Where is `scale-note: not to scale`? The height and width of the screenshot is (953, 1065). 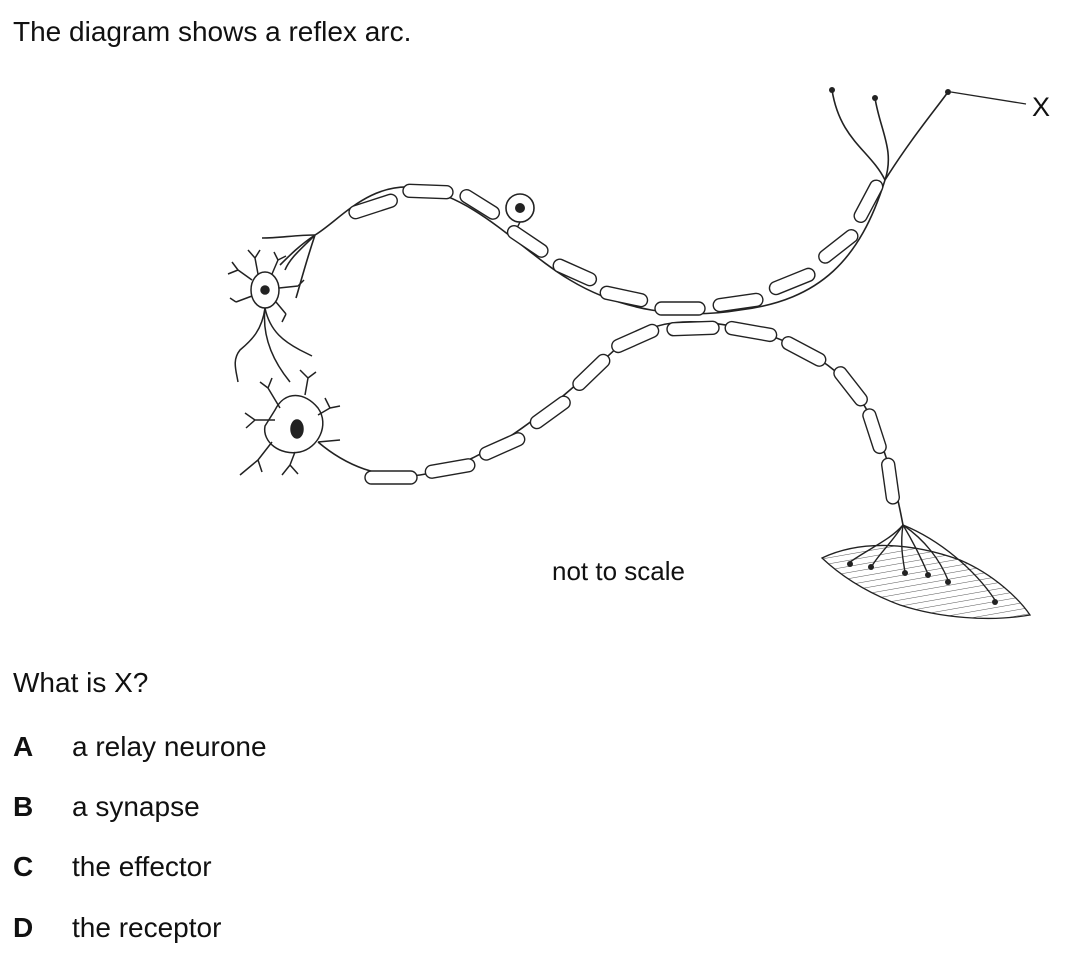 scale-note: not to scale is located at coordinates (618, 571).